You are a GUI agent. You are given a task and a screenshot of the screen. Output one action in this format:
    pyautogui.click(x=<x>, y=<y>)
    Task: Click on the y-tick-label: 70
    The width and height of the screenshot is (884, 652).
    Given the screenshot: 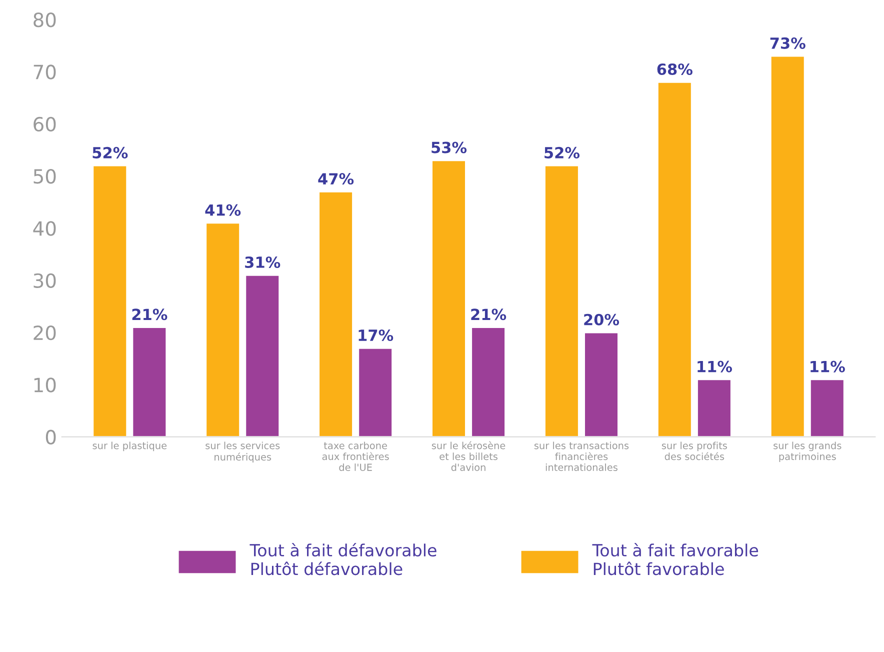 What is the action you would take?
    pyautogui.click(x=45, y=72)
    